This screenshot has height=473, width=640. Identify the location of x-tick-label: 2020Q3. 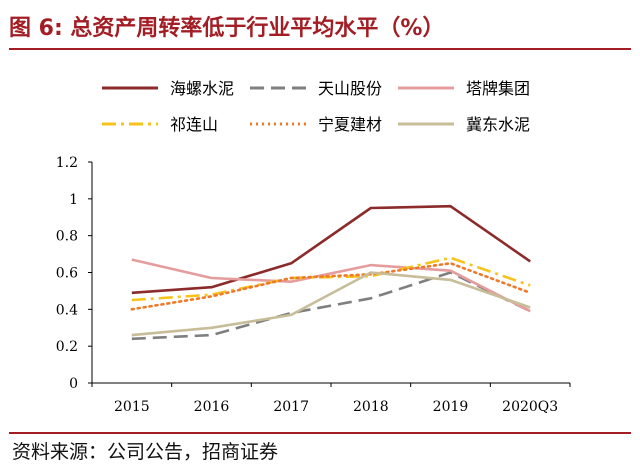
(530, 407).